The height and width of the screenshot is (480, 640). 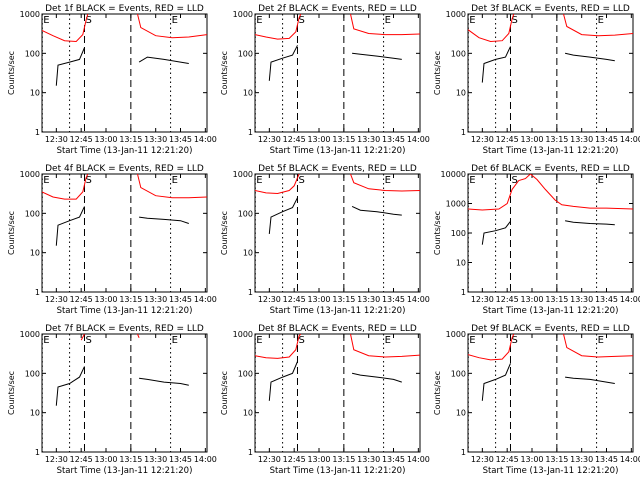 What do you see at coordinates (550, 169) in the screenshot?
I see `panel-title: Det 6f BLACK = Events, RED = LLD` at bounding box center [550, 169].